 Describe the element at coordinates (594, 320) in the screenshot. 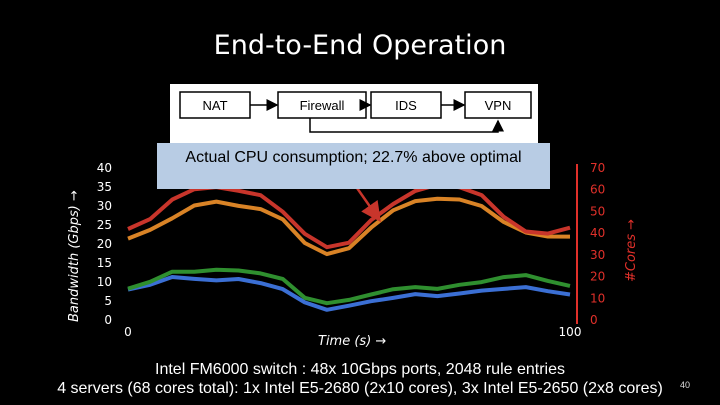

I see `y-tick-right-0: 0` at that location.